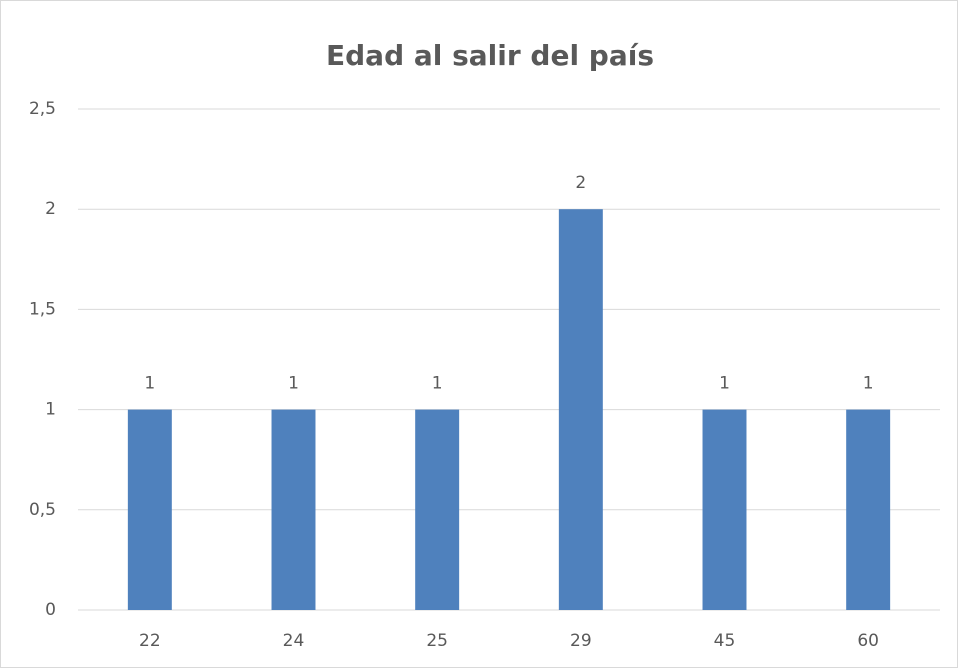 This screenshot has width=958, height=668. What do you see at coordinates (581, 641) in the screenshot?
I see `x-tick-label: 29` at bounding box center [581, 641].